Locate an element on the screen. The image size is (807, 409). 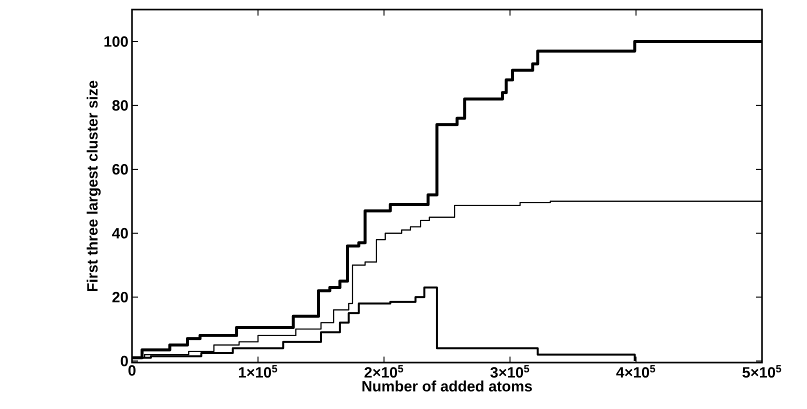
y-tick-label: 40 is located at coordinates (120, 233).